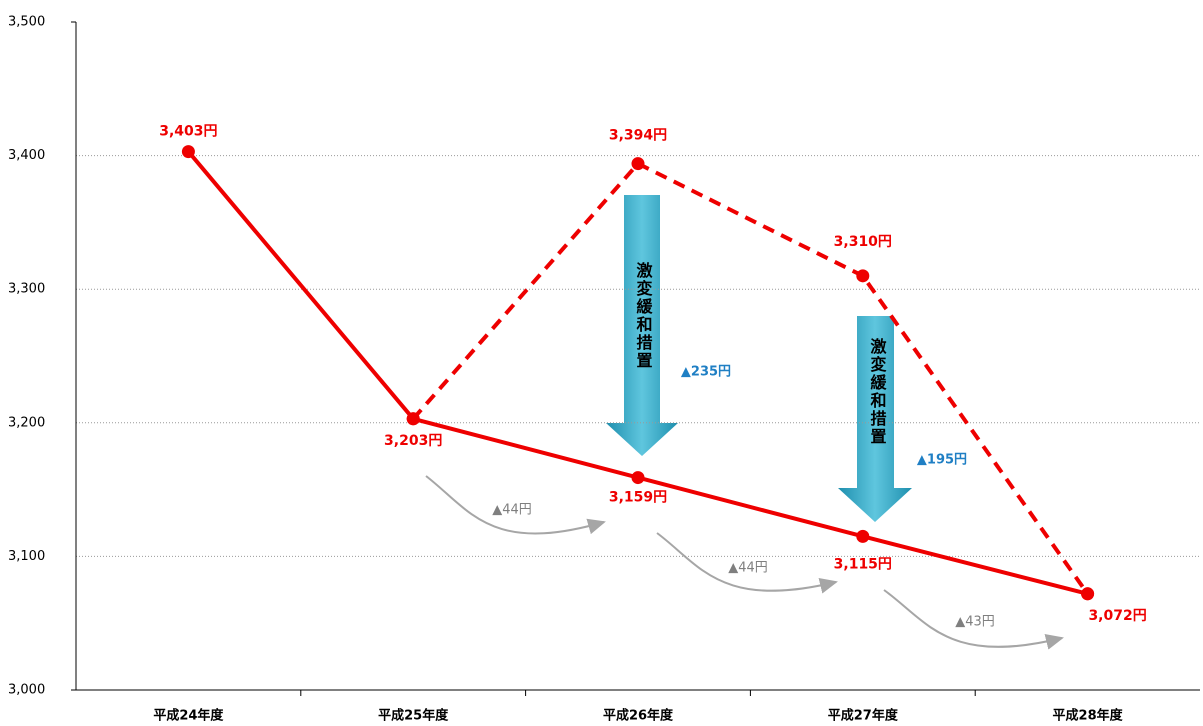 Image resolution: width=1203 pixels, height=726 pixels. I want to click on decrease-arrows, so click(744, 562).